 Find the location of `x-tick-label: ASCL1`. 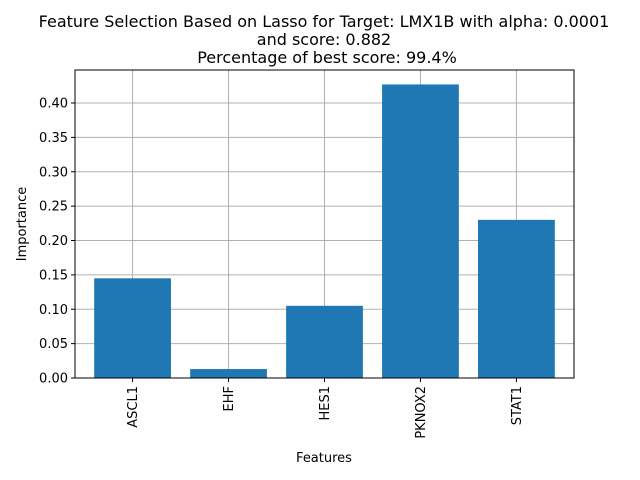

x-tick-label: ASCL1 is located at coordinates (133, 407).